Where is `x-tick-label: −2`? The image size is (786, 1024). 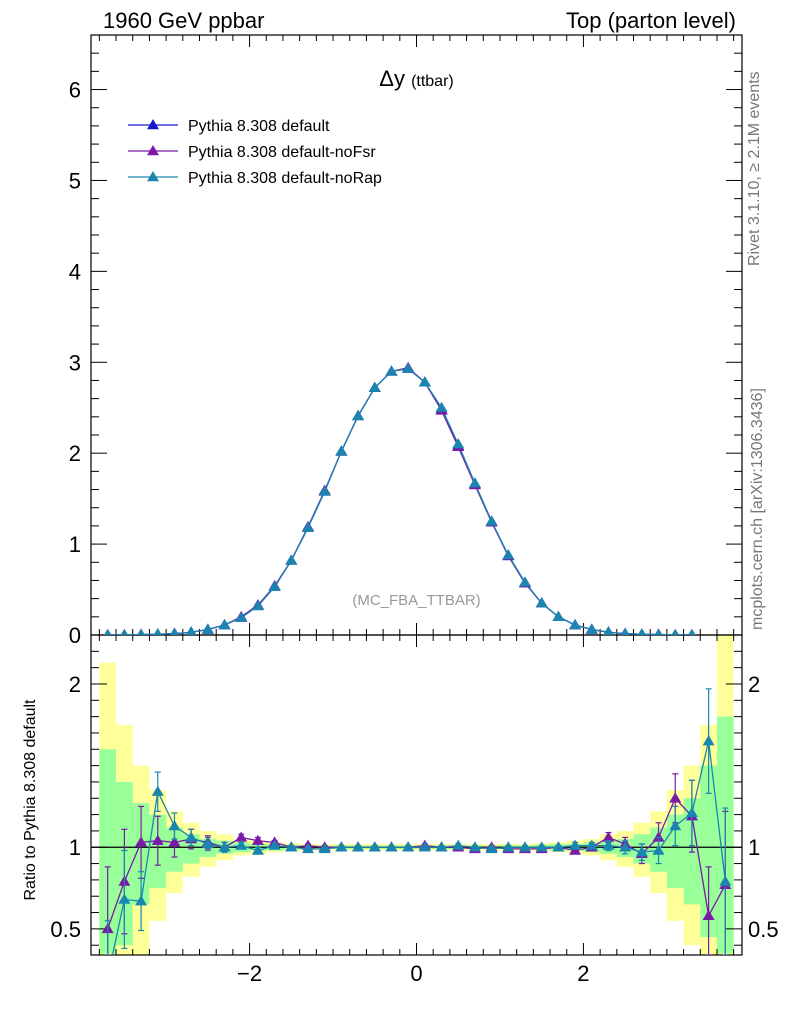
x-tick-label: −2 is located at coordinates (249, 973).